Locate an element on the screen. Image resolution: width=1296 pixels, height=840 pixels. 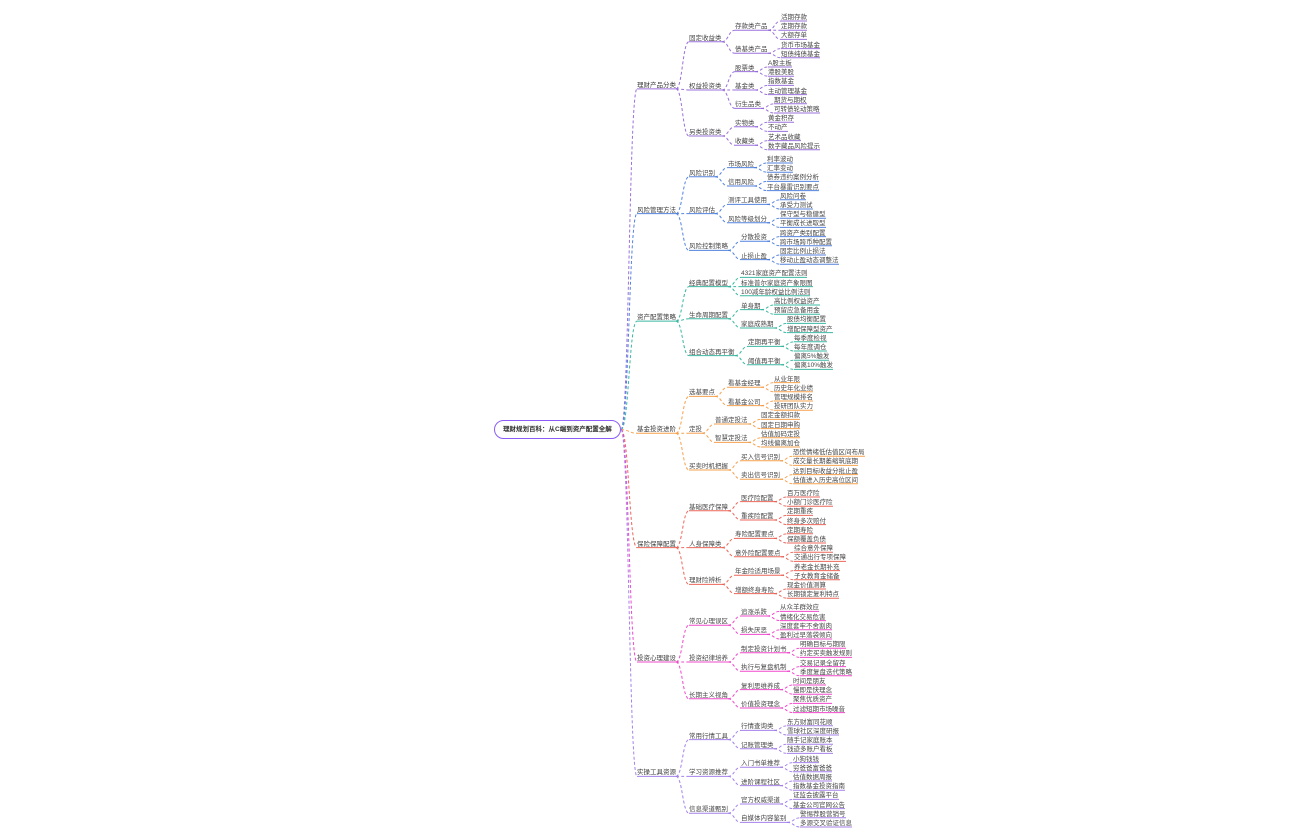
node-label: 常用行情工具 is located at coordinates (708, 736).